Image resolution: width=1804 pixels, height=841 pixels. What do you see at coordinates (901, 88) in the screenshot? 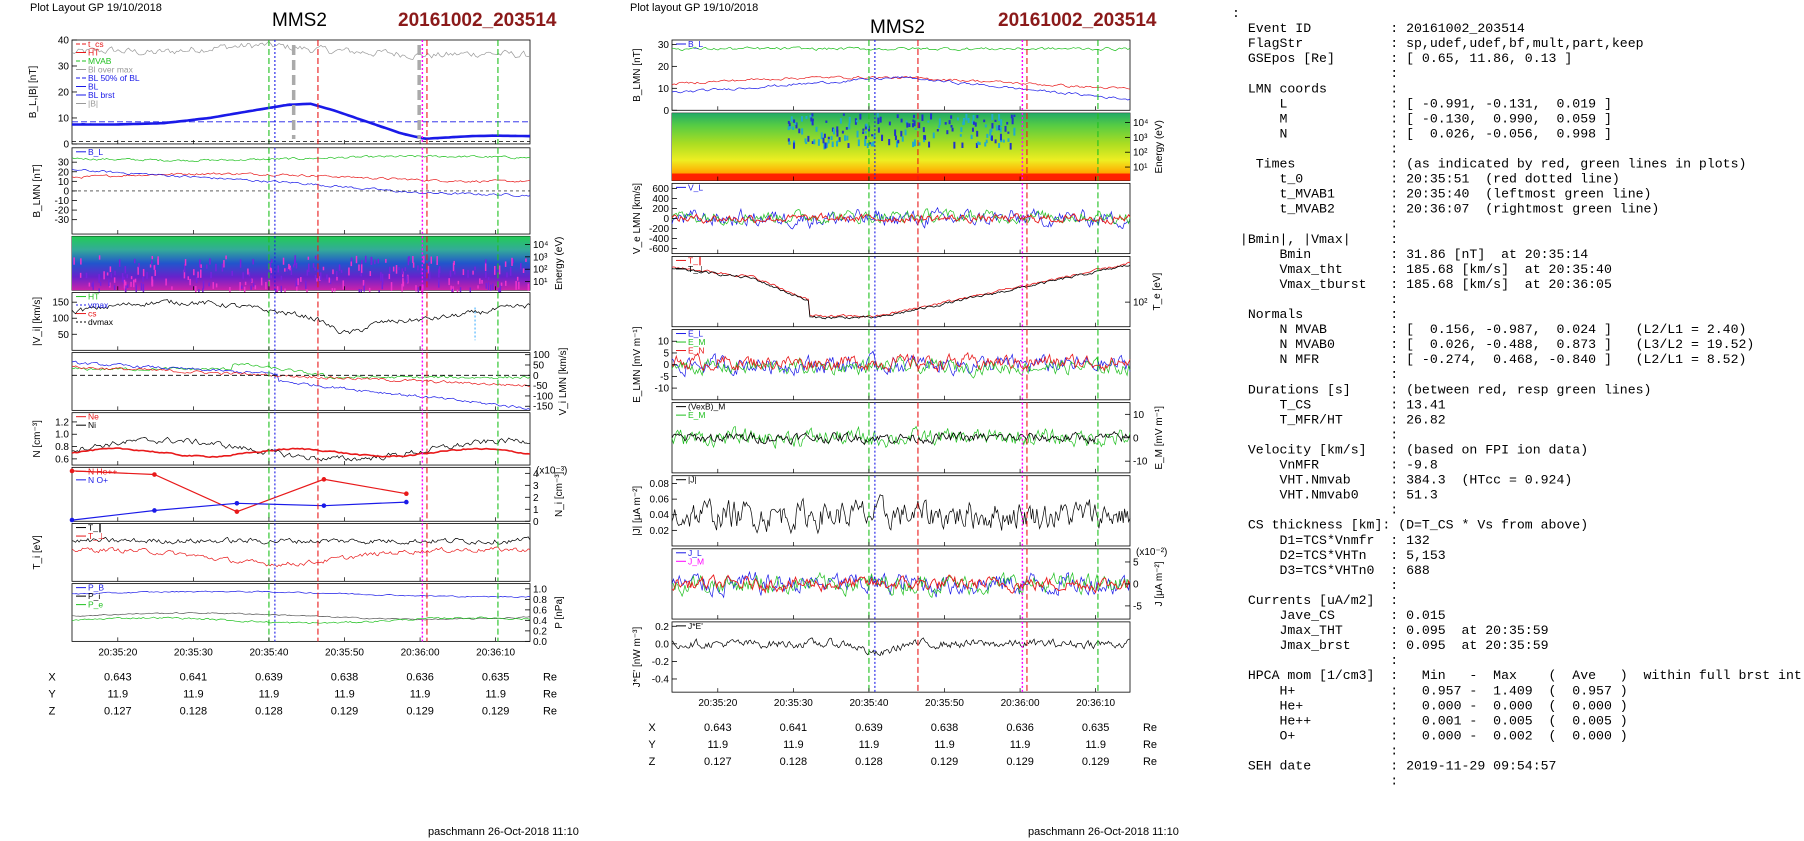
I see `series-BL` at bounding box center [901, 88].